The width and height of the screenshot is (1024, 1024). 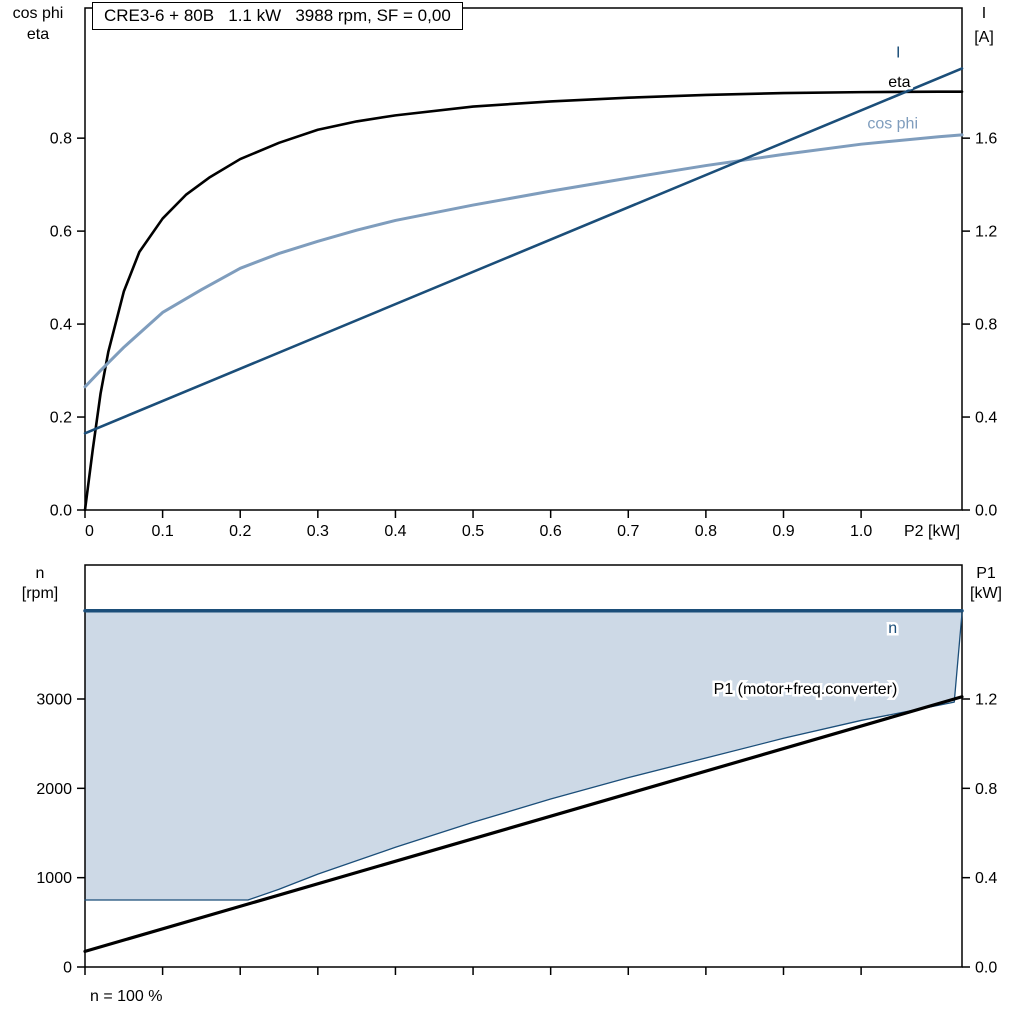 What do you see at coordinates (986, 593) in the screenshot?
I see `y-right-axis-title: [kW]` at bounding box center [986, 593].